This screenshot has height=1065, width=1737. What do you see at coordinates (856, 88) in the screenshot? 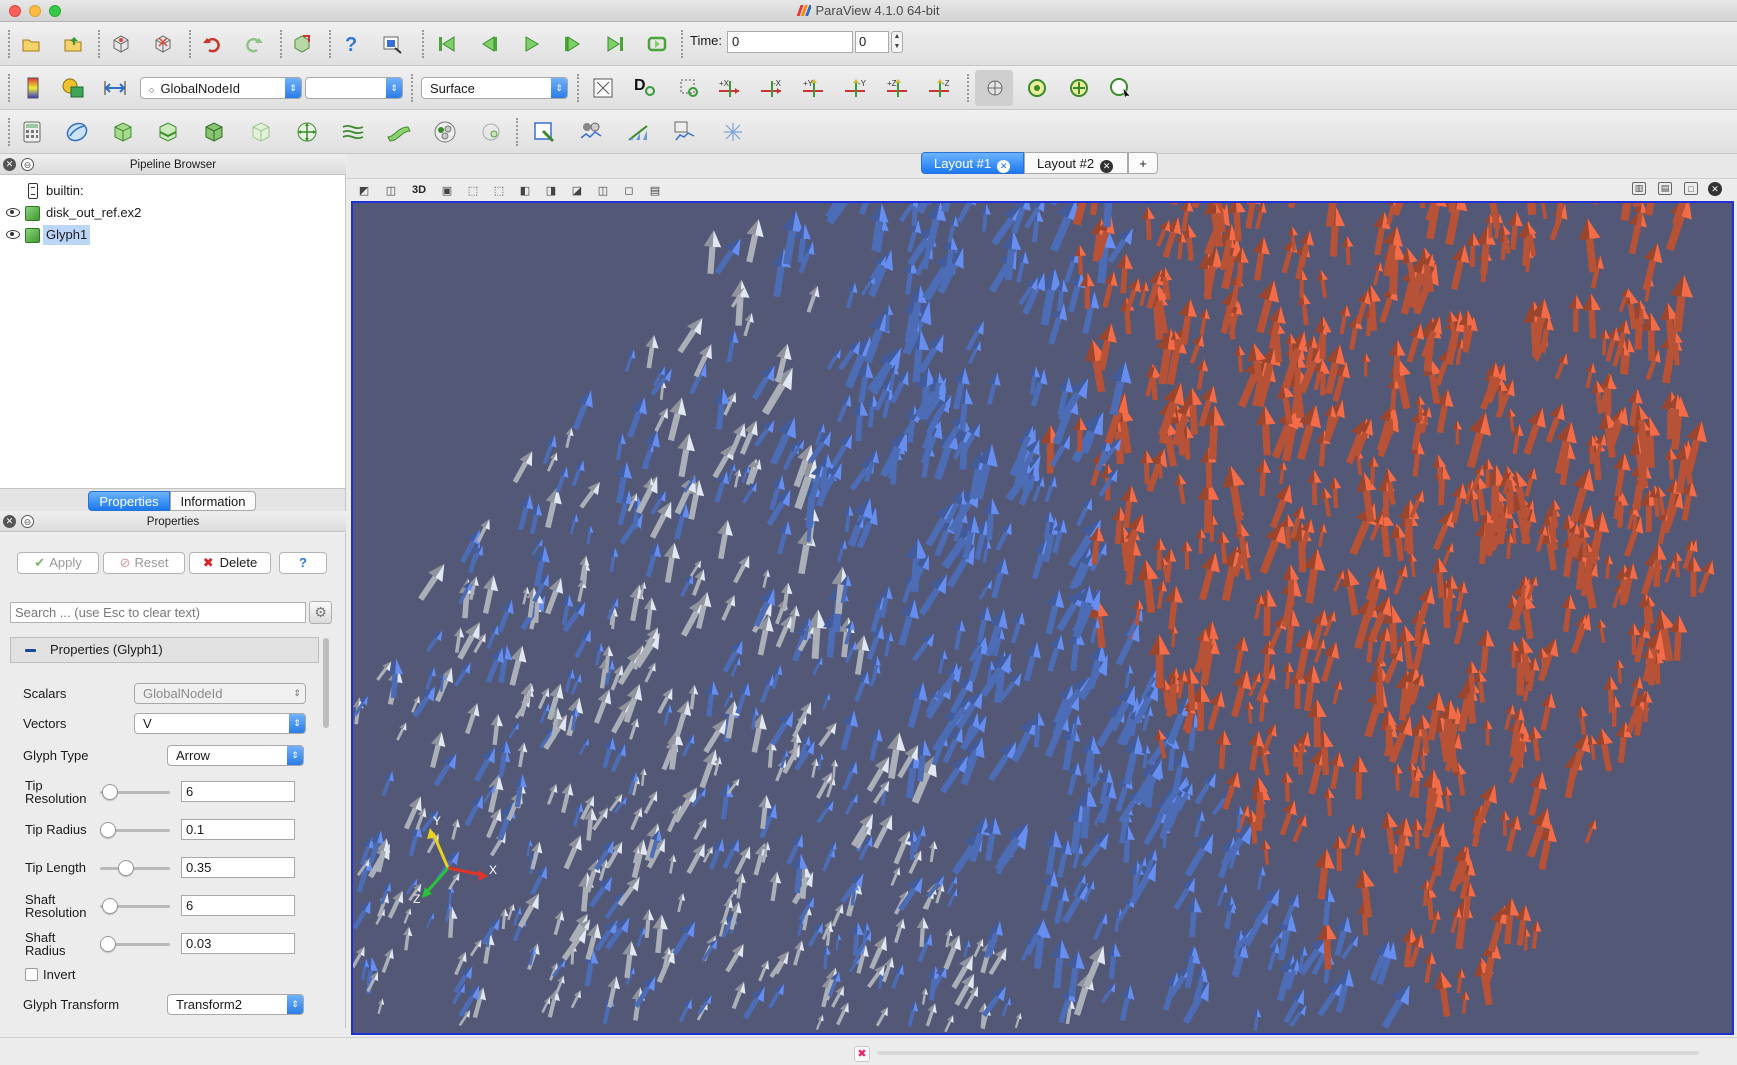
I see `set-view-neg-y-icon: -Y` at bounding box center [856, 88].